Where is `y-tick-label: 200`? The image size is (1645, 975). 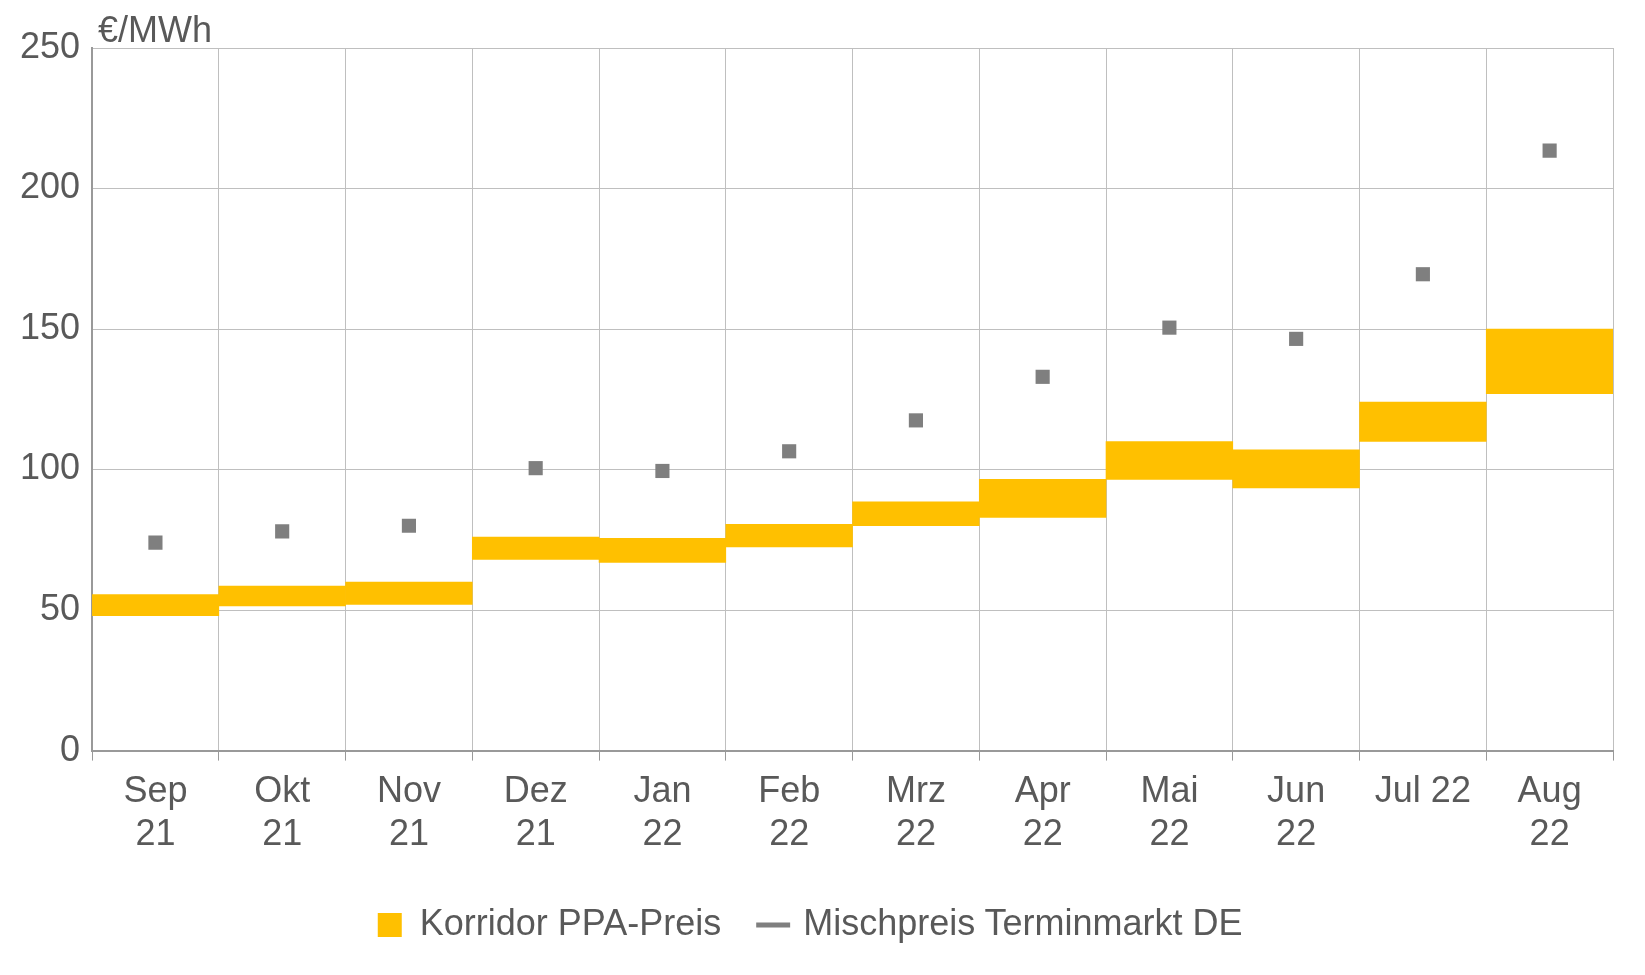 y-tick-label: 200 is located at coordinates (50, 186).